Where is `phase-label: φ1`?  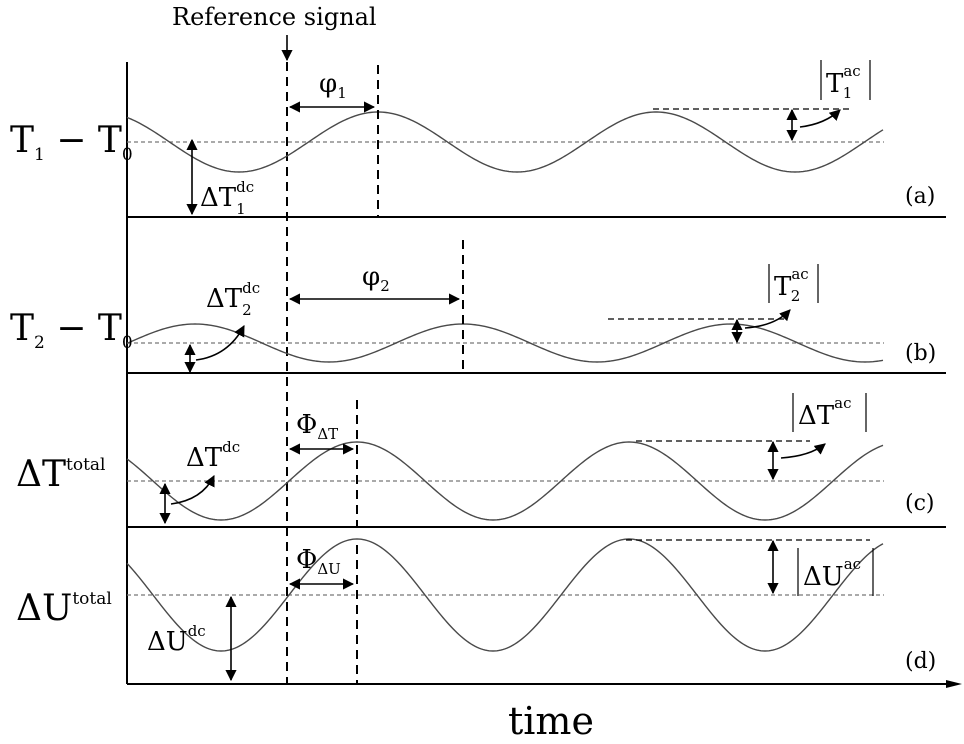 phase-label: φ1 is located at coordinates (333, 85).